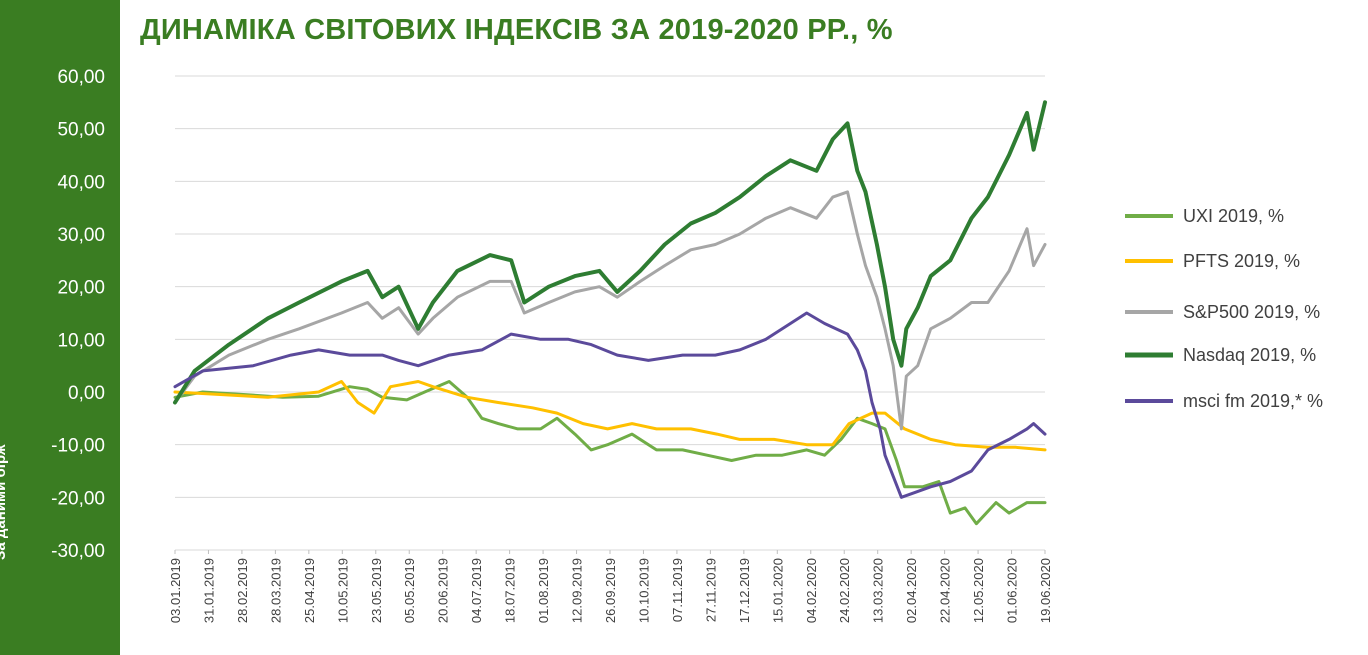  Describe the element at coordinates (60, 327) in the screenshot. I see `side-band` at that location.